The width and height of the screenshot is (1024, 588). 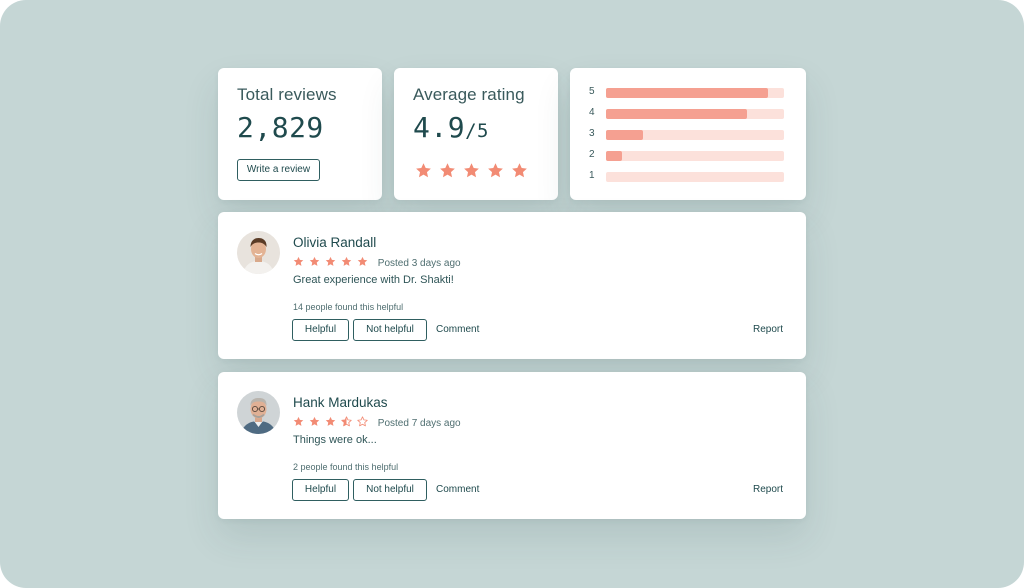 What do you see at coordinates (419, 263) in the screenshot?
I see `review-posted-time: Posted 3 days ago` at bounding box center [419, 263].